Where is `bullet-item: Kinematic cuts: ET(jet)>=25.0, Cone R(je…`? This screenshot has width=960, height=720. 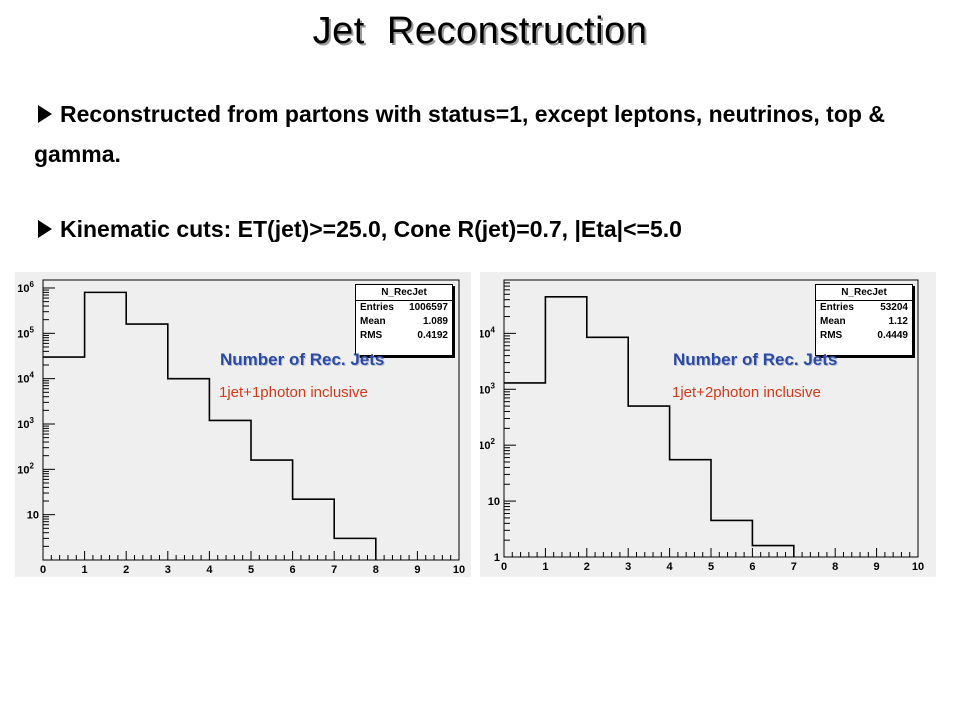 bullet-item: Kinematic cuts: ET(jet)>=25.0, Cone R(je… is located at coordinates (494, 229).